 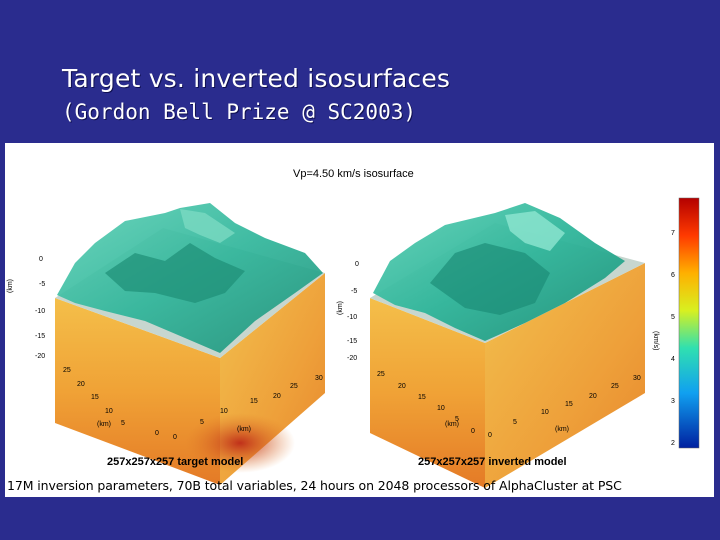 I want to click on colorbar, so click(x=689, y=323).